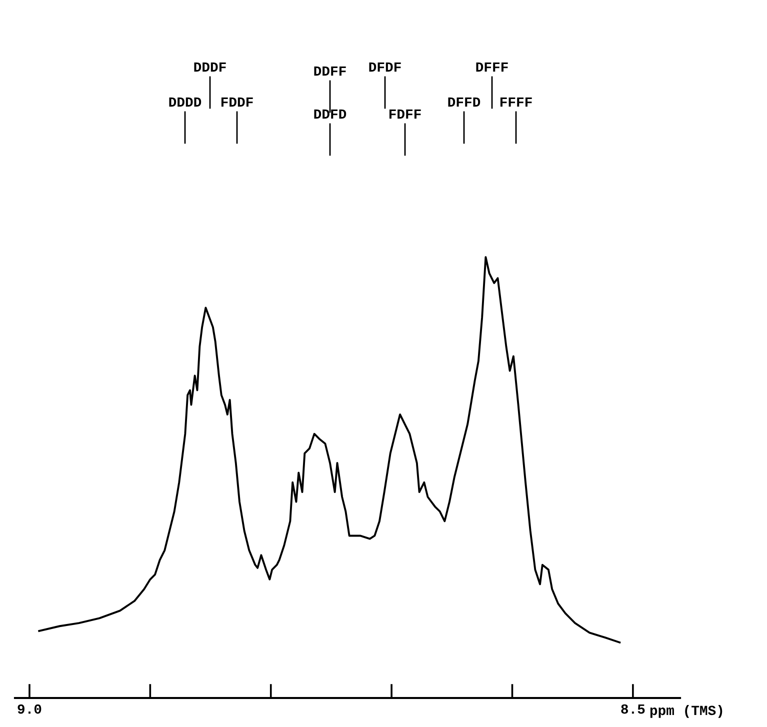 The image size is (767, 727). Describe the element at coordinates (237, 102) in the screenshot. I see `text: FDDF` at that location.